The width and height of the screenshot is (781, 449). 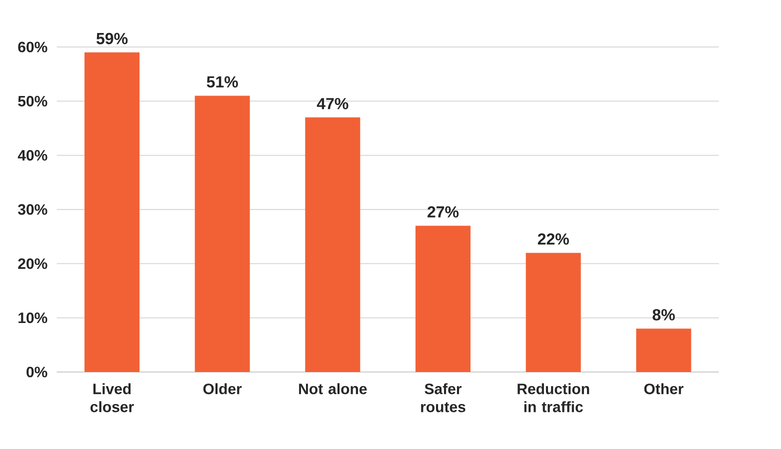 What do you see at coordinates (112, 397) in the screenshot?
I see `x-tick-label: Lived closer` at bounding box center [112, 397].